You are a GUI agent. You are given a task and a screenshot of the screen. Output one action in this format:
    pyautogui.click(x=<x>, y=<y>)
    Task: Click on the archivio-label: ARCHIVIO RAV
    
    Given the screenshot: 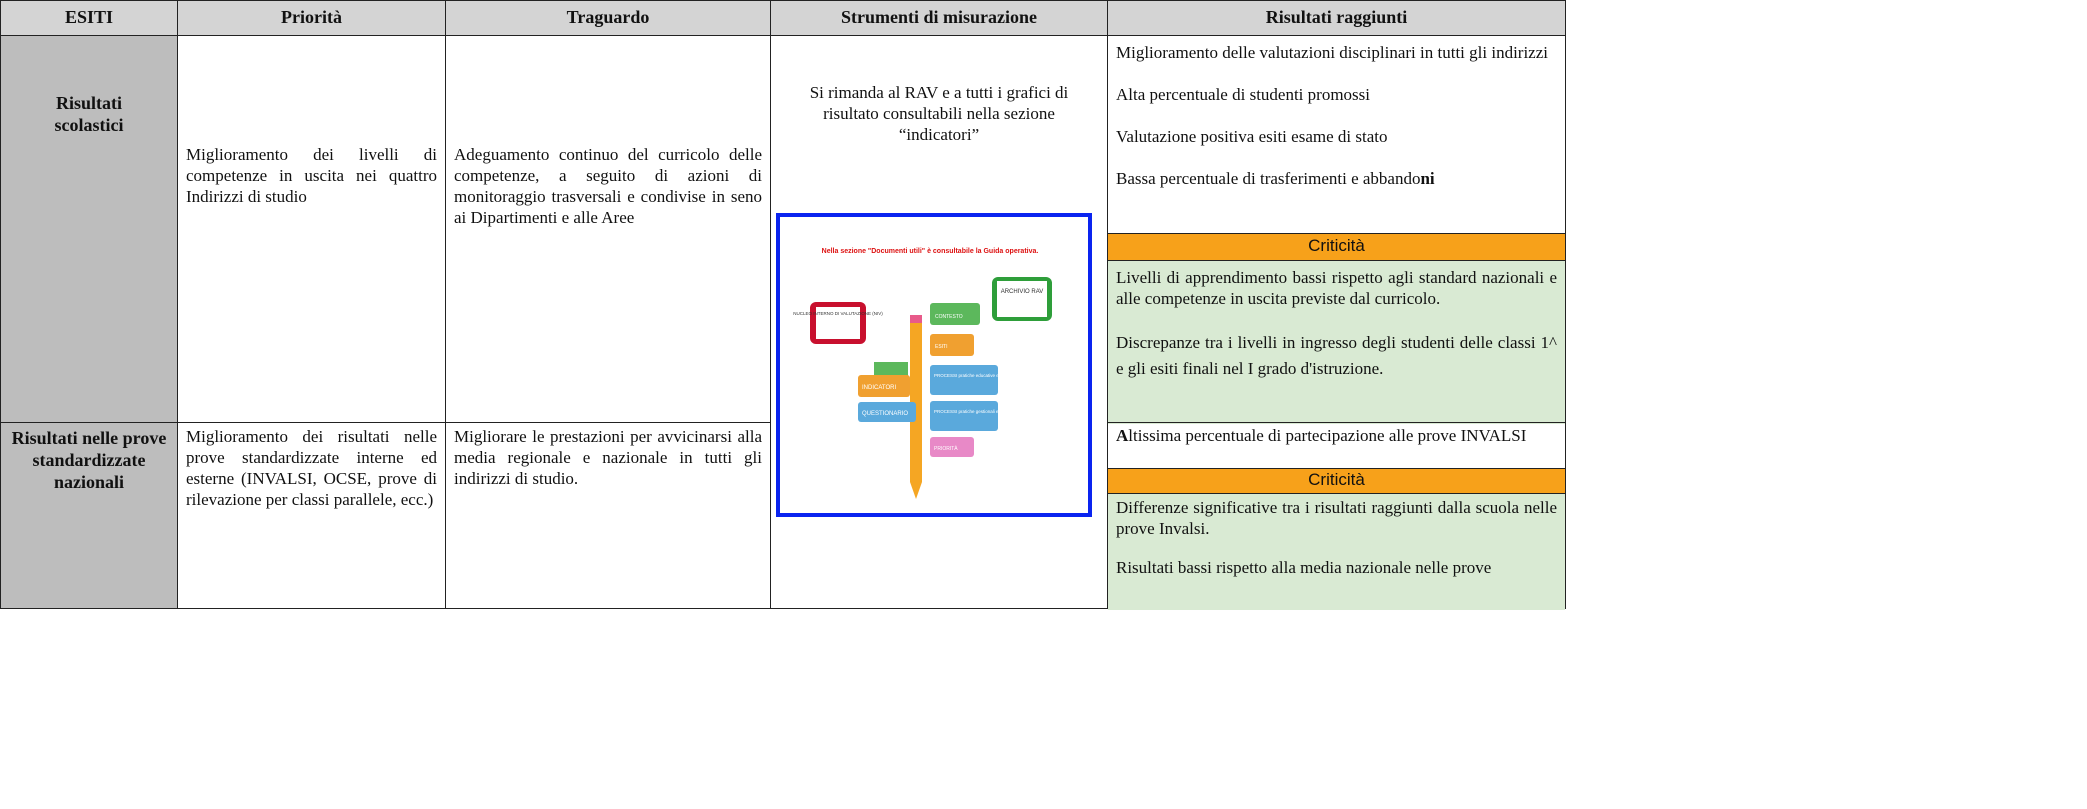 What is the action you would take?
    pyautogui.click(x=1022, y=292)
    